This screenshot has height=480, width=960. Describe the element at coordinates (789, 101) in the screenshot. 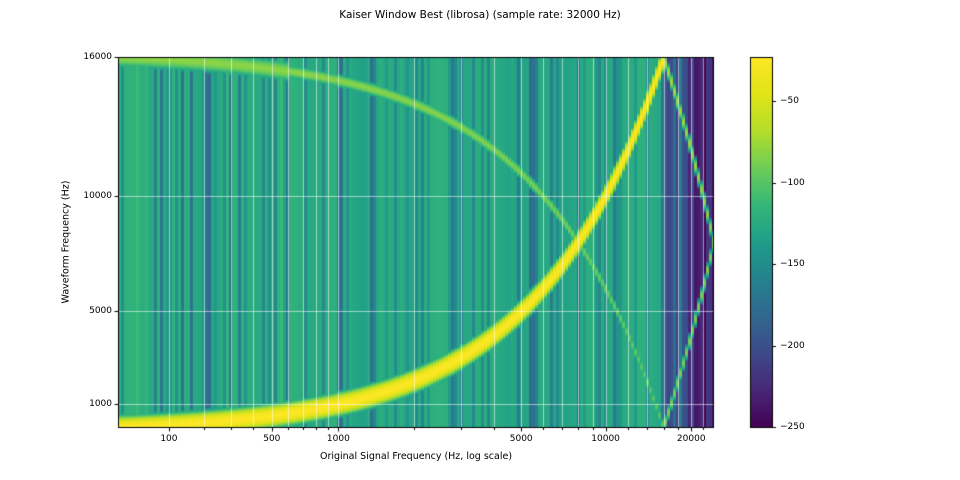

I see `colorbar-tick-label-50: −50` at that location.